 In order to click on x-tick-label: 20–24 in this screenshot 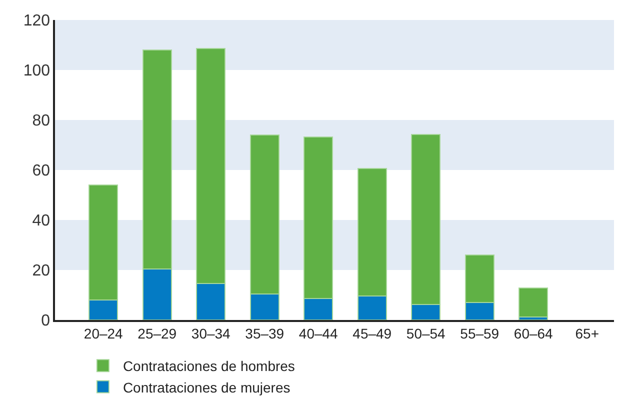, I will do `click(104, 334)`.